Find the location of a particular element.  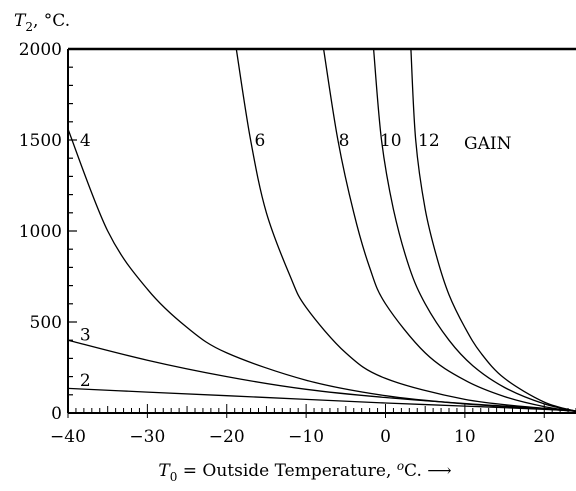

curve-label-8: 8 is located at coordinates (344, 141).